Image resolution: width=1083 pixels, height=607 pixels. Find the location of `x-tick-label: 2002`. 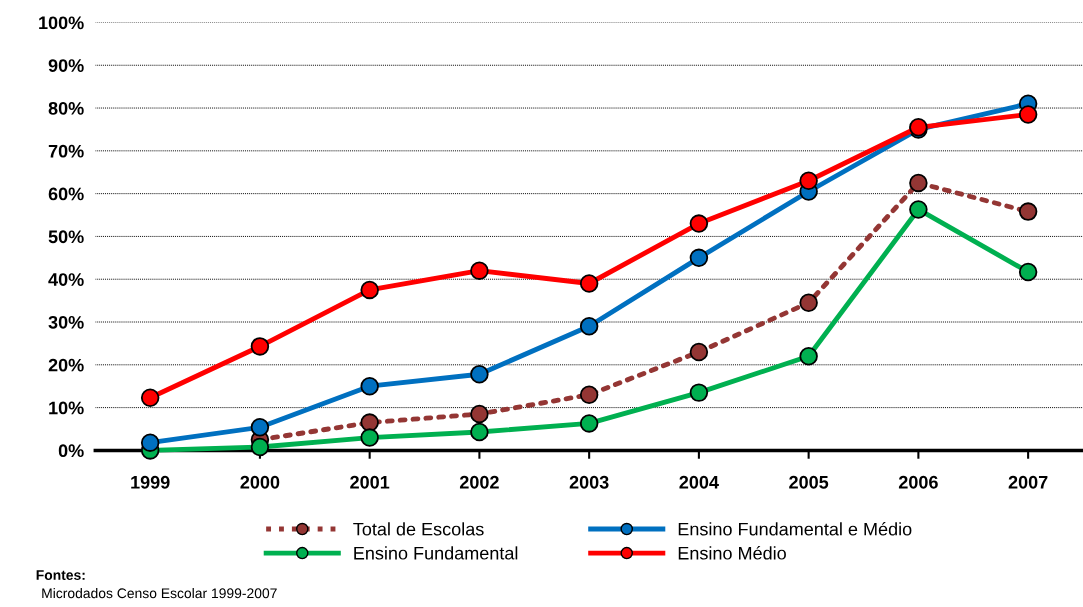

x-tick-label: 2002 is located at coordinates (479, 482).